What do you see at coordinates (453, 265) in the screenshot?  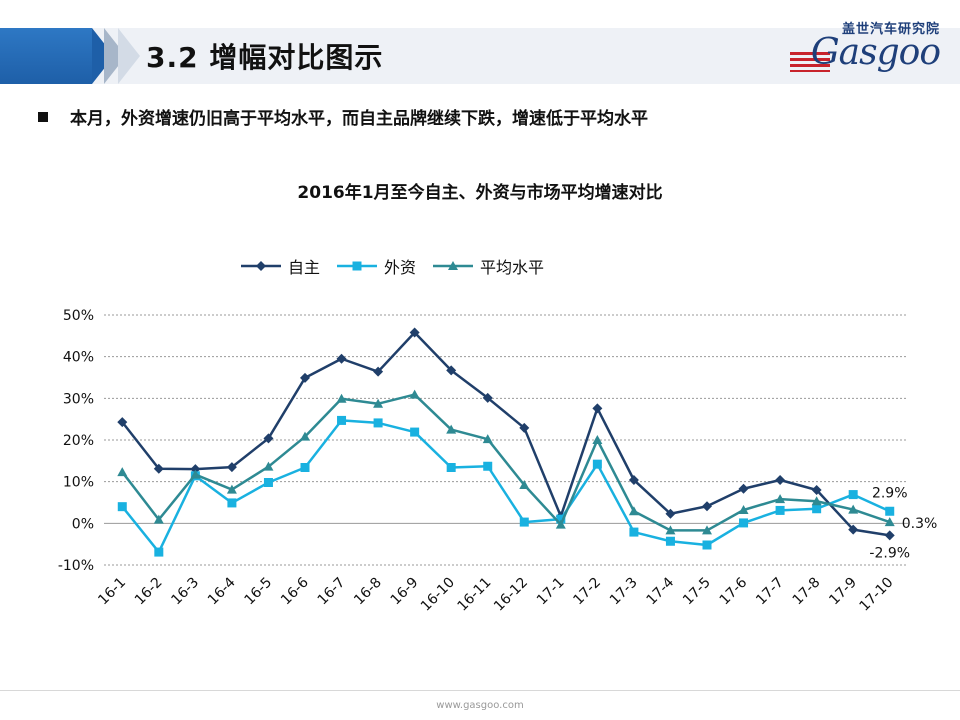 I see `triangle-marker-icon` at bounding box center [453, 265].